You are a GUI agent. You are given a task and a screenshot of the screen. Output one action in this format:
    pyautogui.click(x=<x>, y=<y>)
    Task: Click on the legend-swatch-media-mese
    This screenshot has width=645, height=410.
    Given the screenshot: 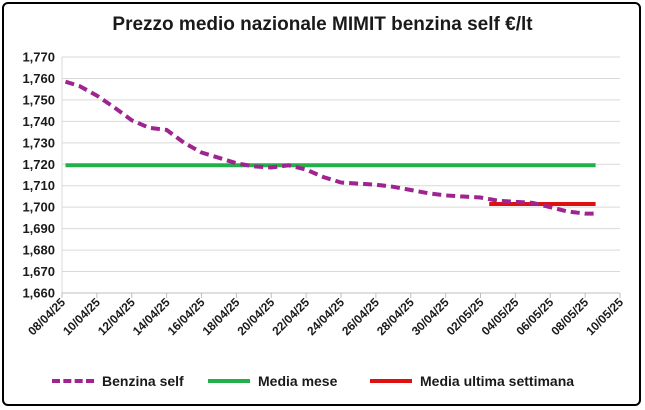 What is the action you would take?
    pyautogui.click(x=229, y=381)
    